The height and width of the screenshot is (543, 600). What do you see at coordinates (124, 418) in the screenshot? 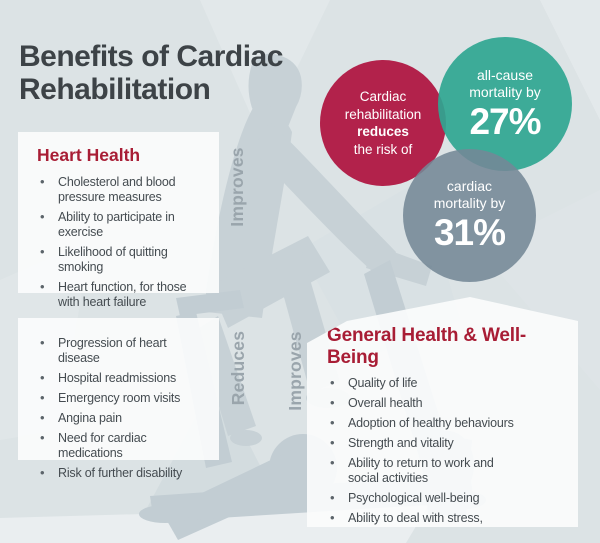
I see `list-item: Angina pain` at bounding box center [124, 418].